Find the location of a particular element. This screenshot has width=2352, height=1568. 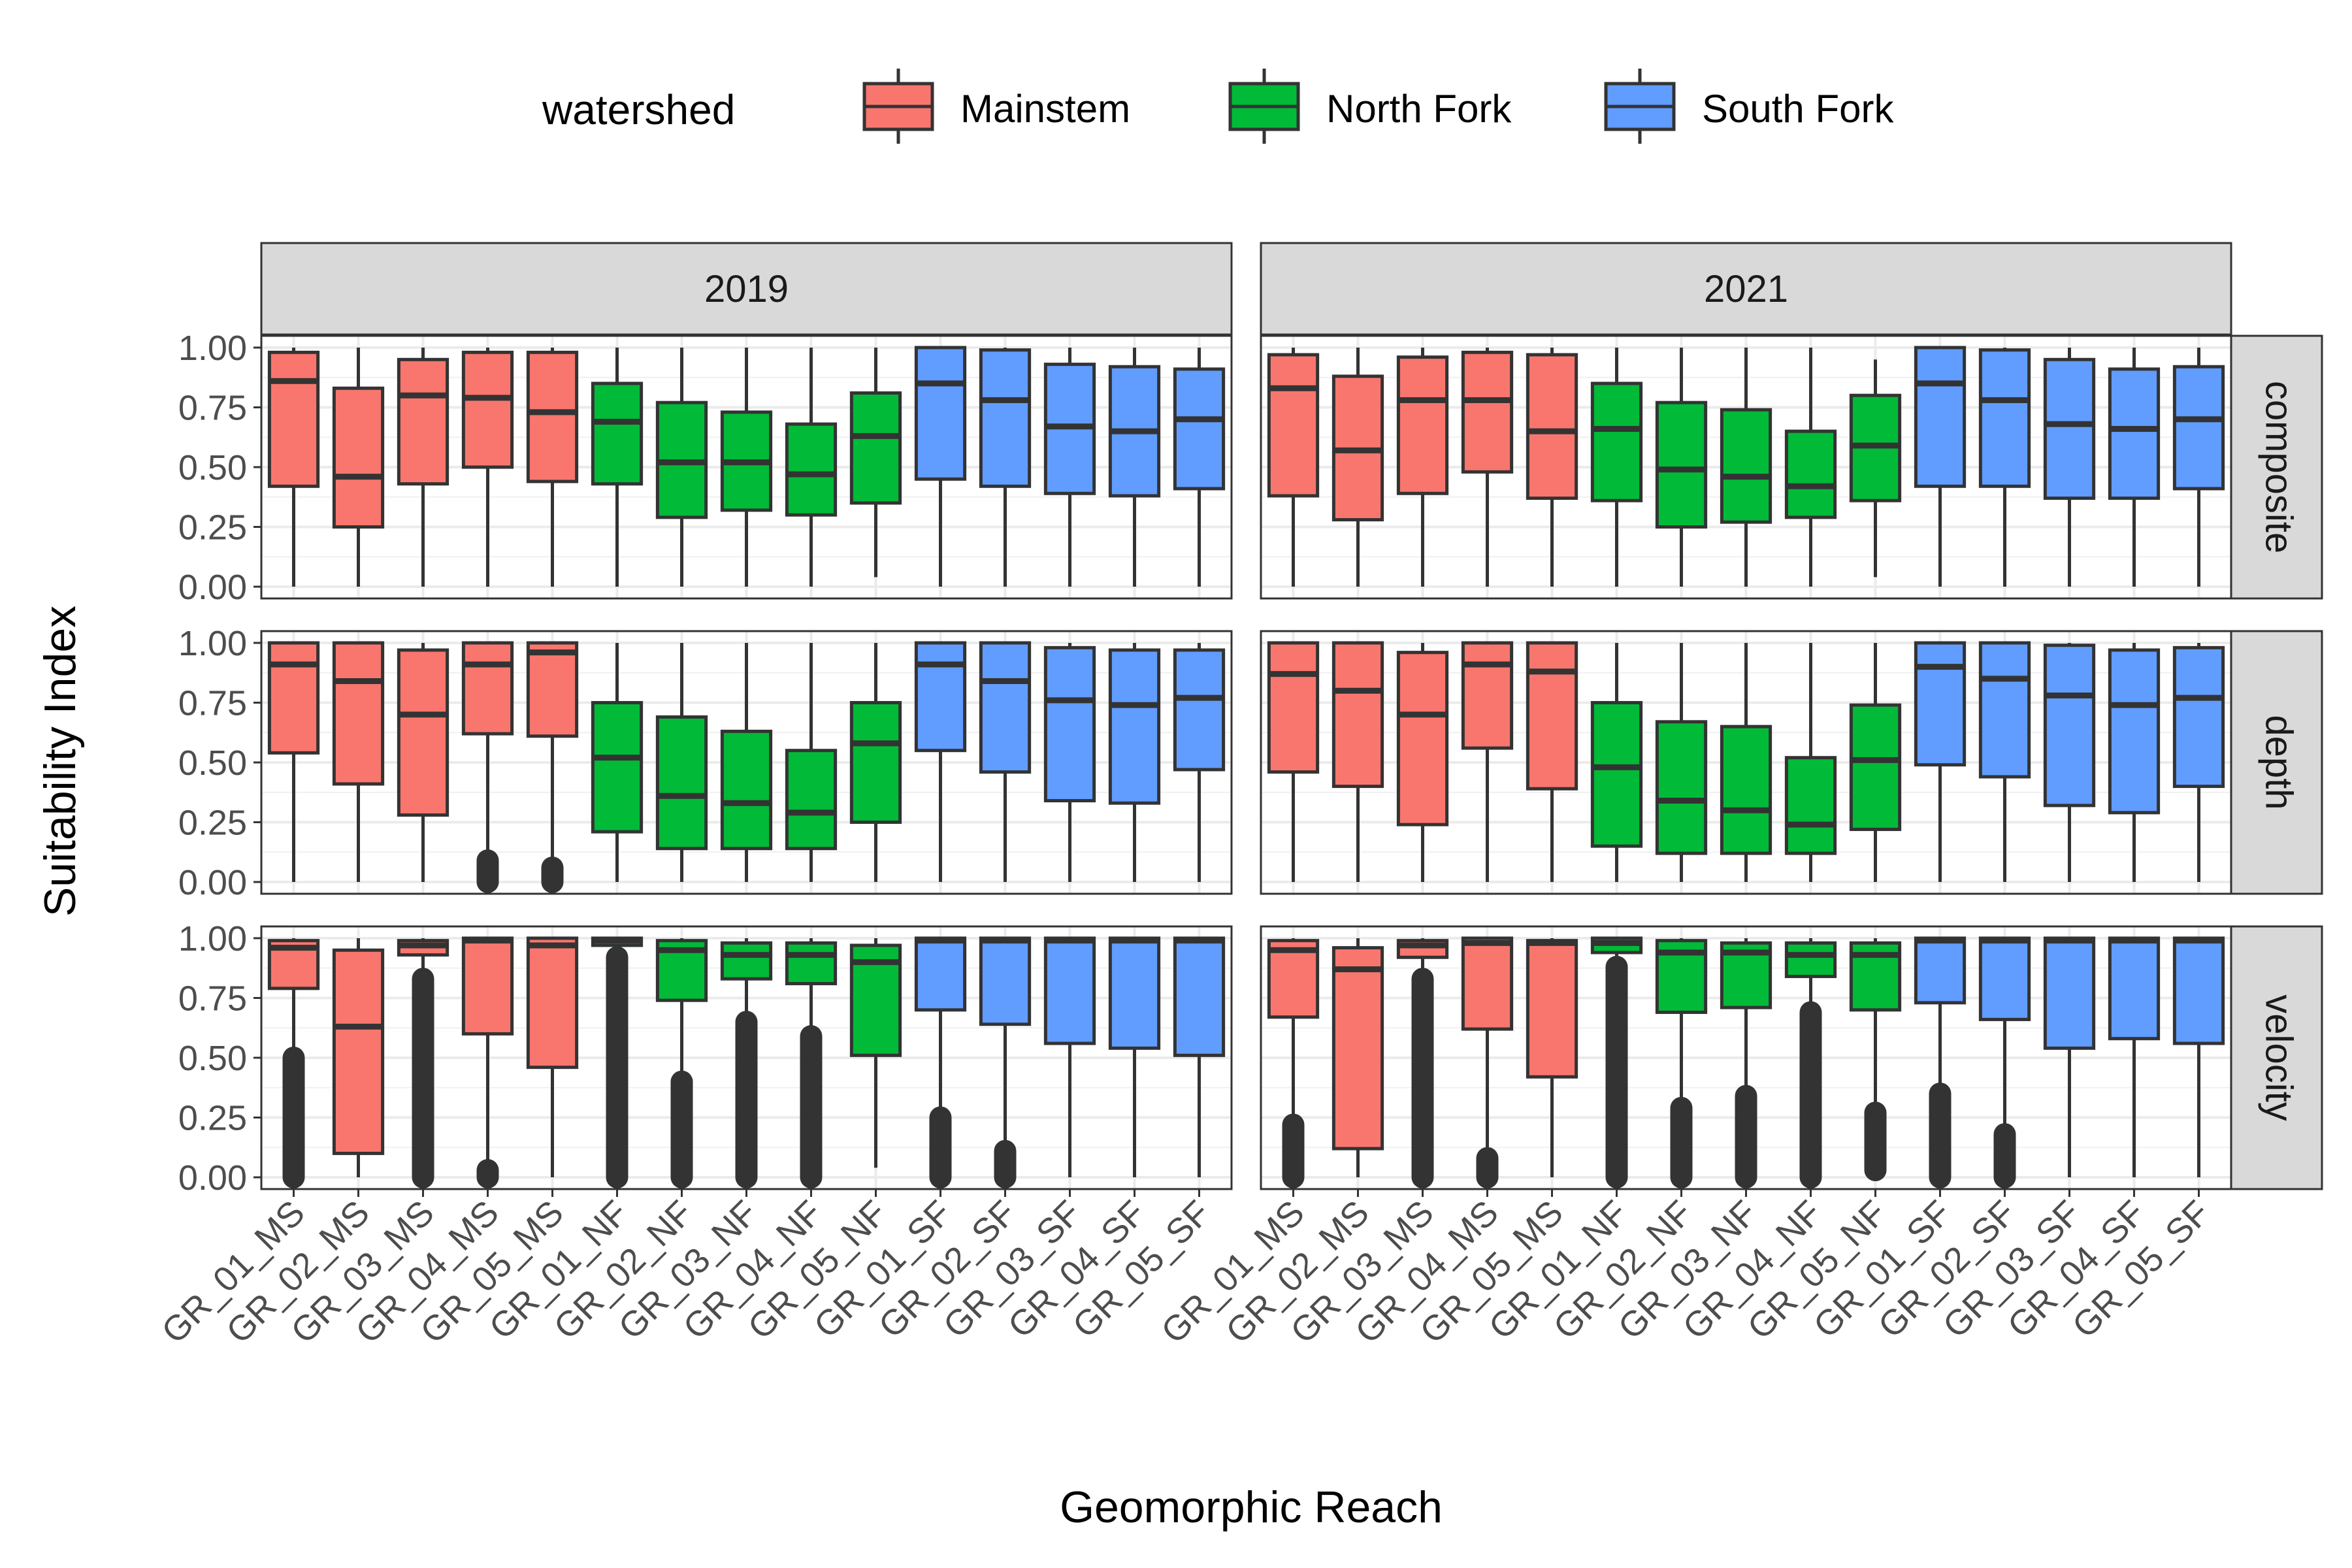

facet-strip-label: composite is located at coordinates (2279, 467).